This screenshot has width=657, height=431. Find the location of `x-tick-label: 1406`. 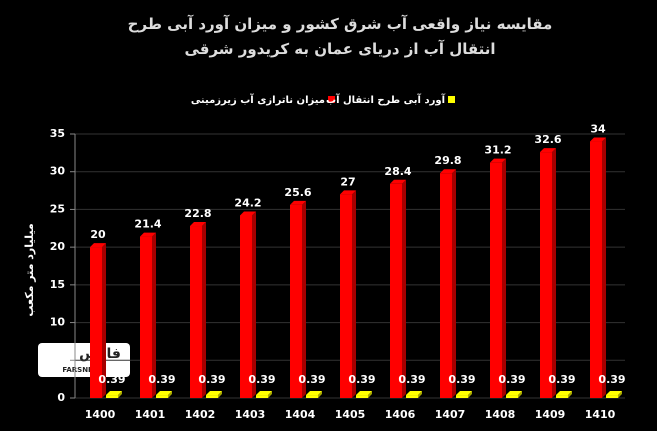

x-tick-label: 1406 is located at coordinates (400, 414).